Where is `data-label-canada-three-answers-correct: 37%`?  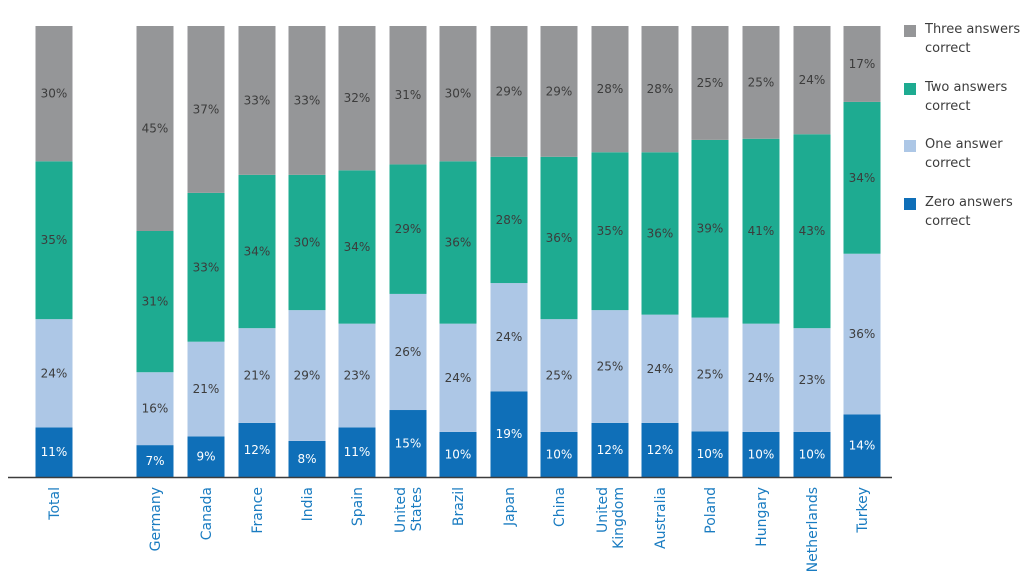
data-label-canada-three-answers-correct: 37% is located at coordinates (206, 109).